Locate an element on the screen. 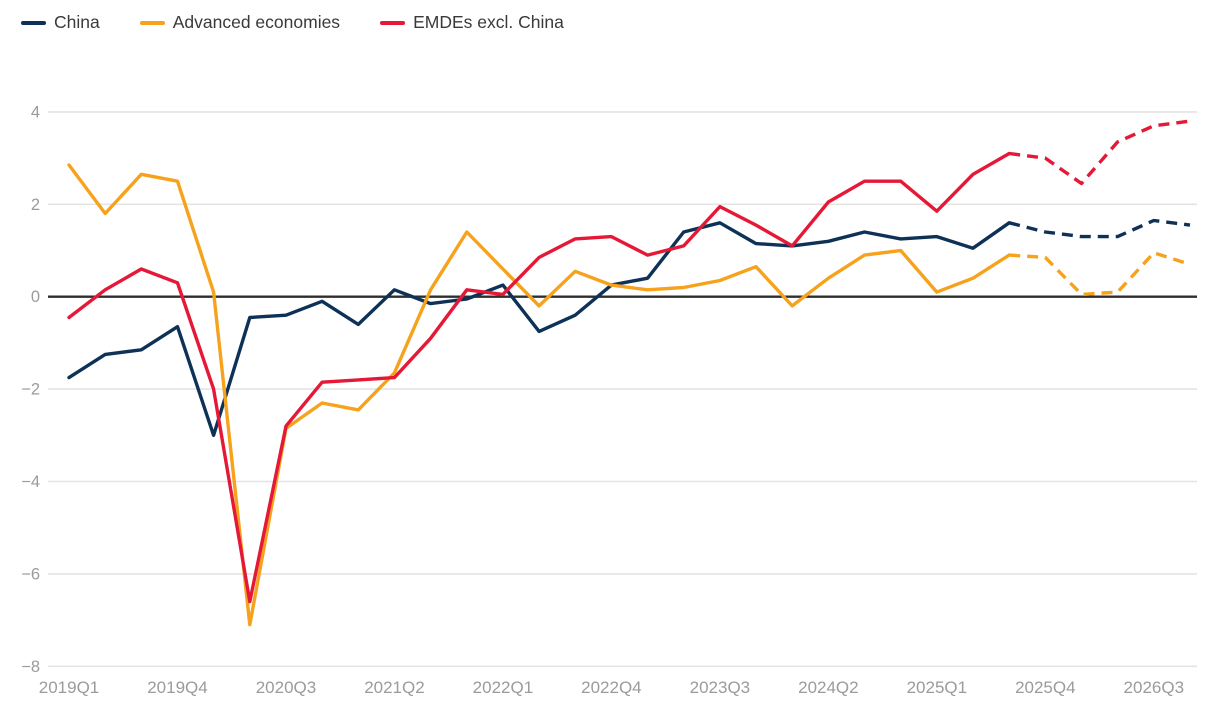  x-axis-tick-label: 2026Q3 is located at coordinates (1154, 687).